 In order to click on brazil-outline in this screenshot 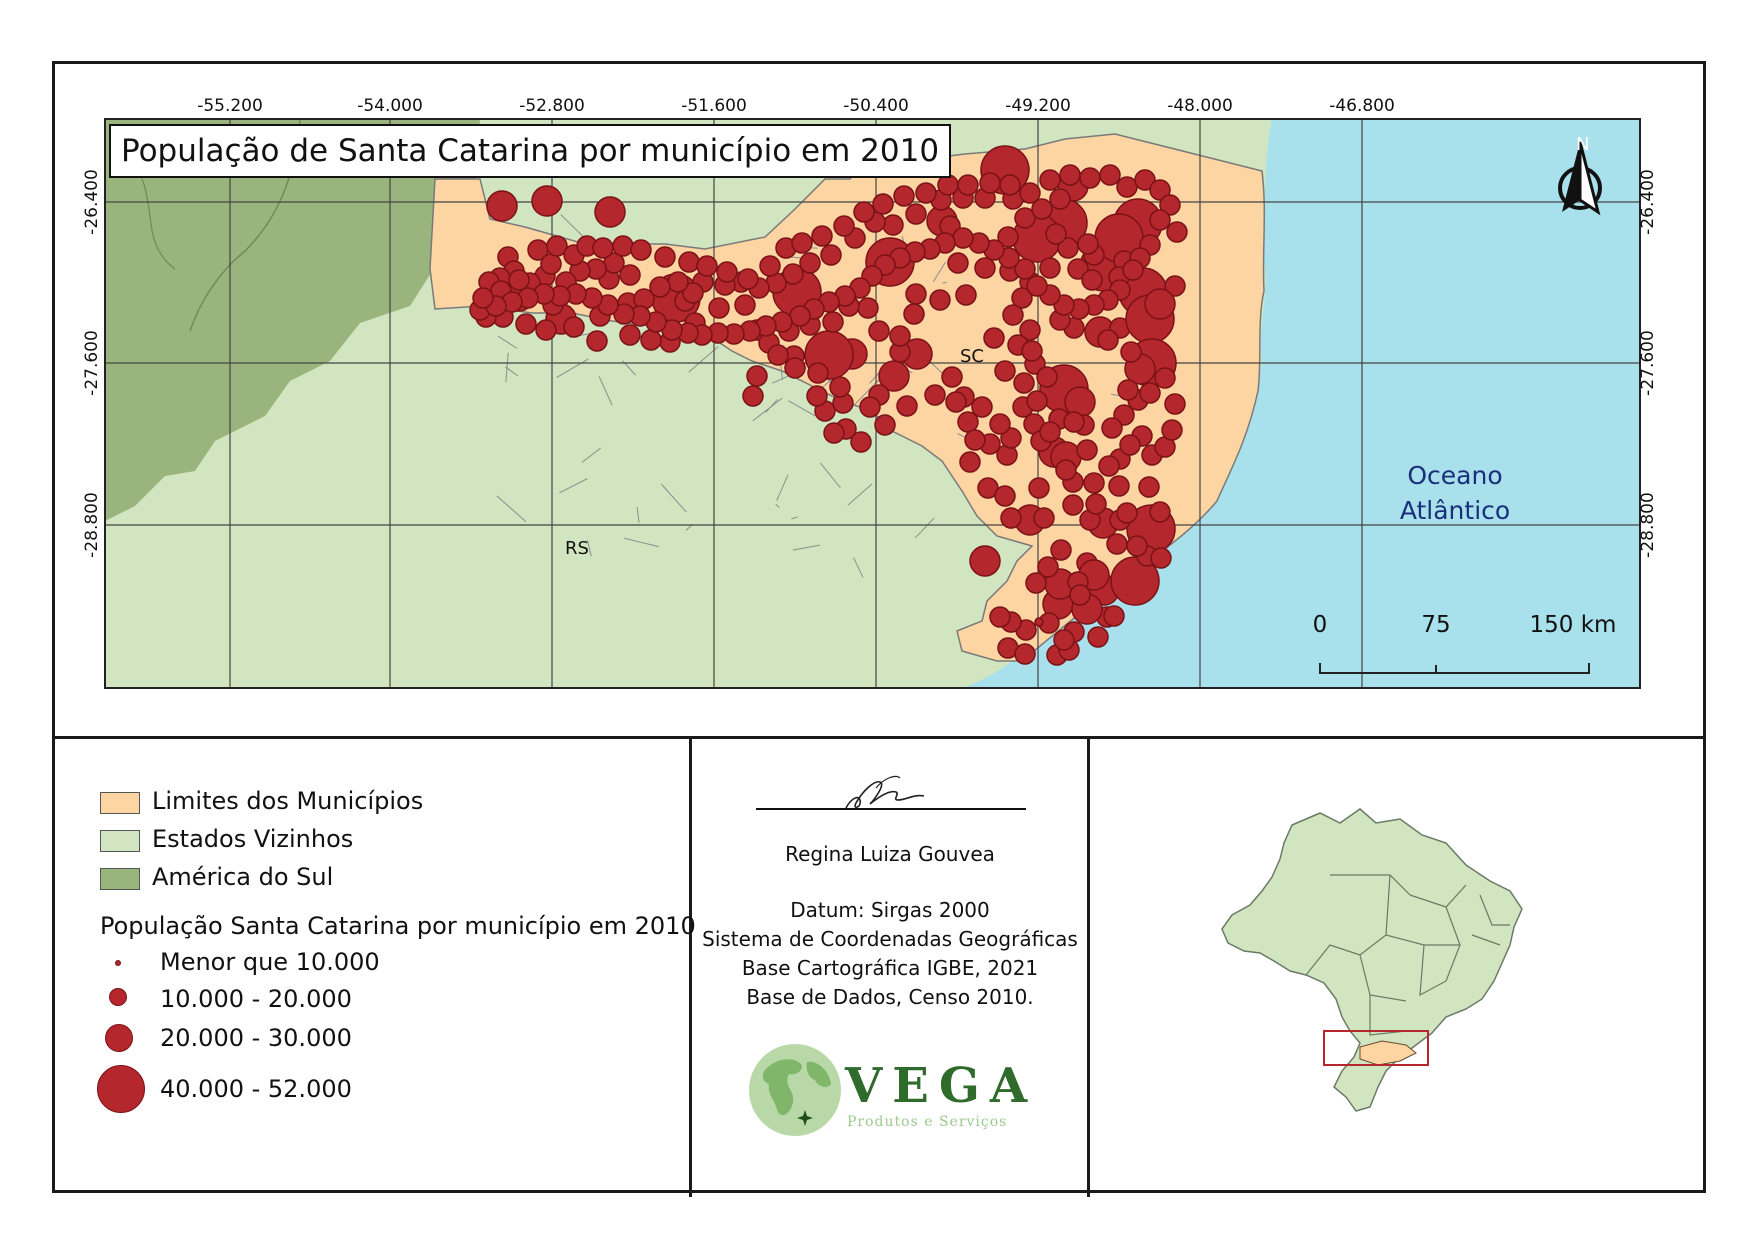, I will do `click(1372, 960)`.